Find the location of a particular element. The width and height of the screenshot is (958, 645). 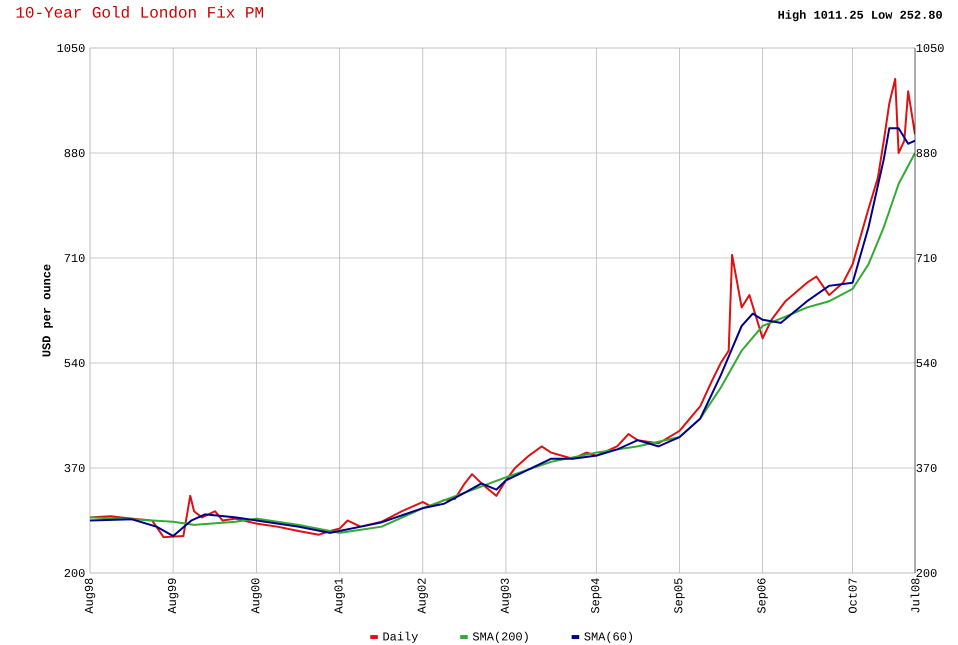

x-tick-label: Sep06 is located at coordinates (762, 596).